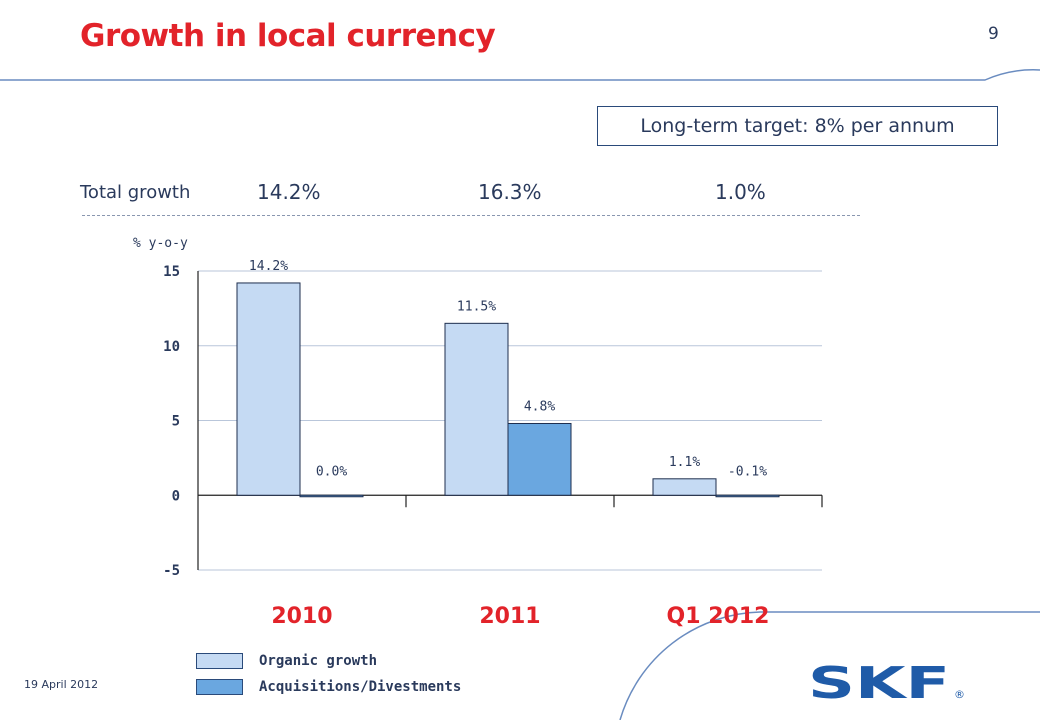 The height and width of the screenshot is (720, 1040). I want to click on legend-label-organic: Organic growth, so click(318, 661).